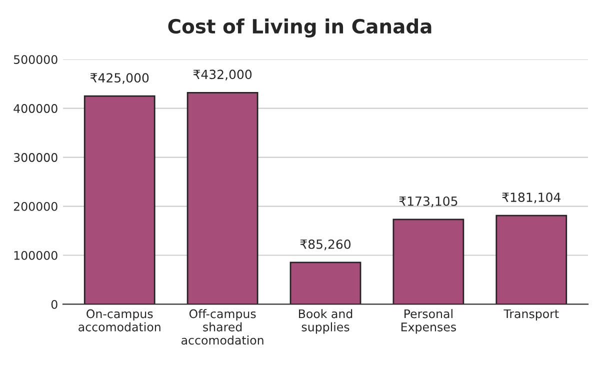 This screenshot has width=600, height=371. What do you see at coordinates (54, 304) in the screenshot?
I see `y-tick-label: 0` at bounding box center [54, 304].